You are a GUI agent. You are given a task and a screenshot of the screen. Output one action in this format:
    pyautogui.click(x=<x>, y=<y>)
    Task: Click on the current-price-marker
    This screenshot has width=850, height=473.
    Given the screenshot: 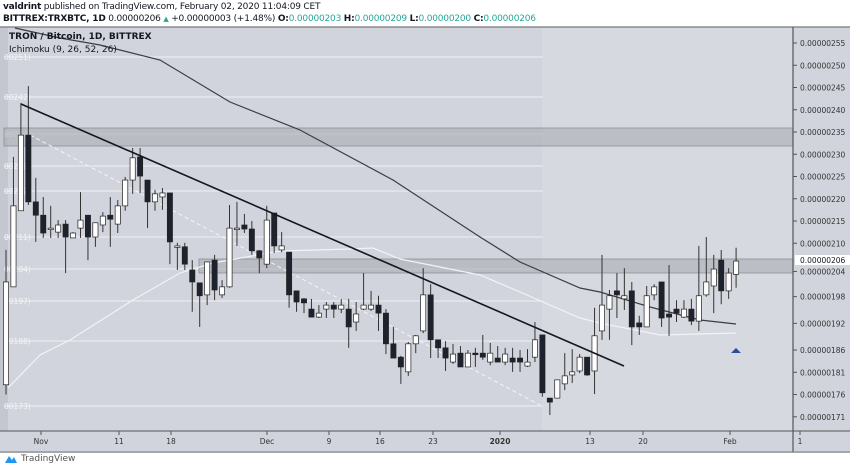 What is the action you would take?
    pyautogui.click(x=822, y=260)
    